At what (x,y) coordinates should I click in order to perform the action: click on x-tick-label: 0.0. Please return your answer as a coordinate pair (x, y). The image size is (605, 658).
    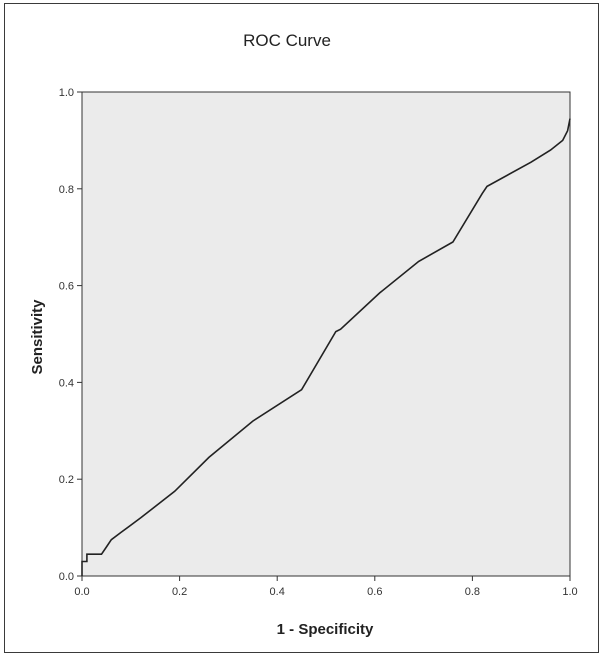
    Looking at the image, I should click on (81, 592).